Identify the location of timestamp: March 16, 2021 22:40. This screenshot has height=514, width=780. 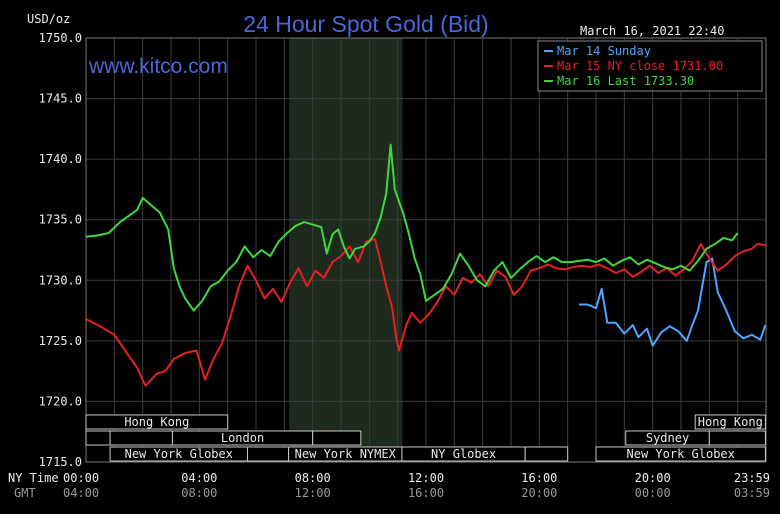
(652, 31).